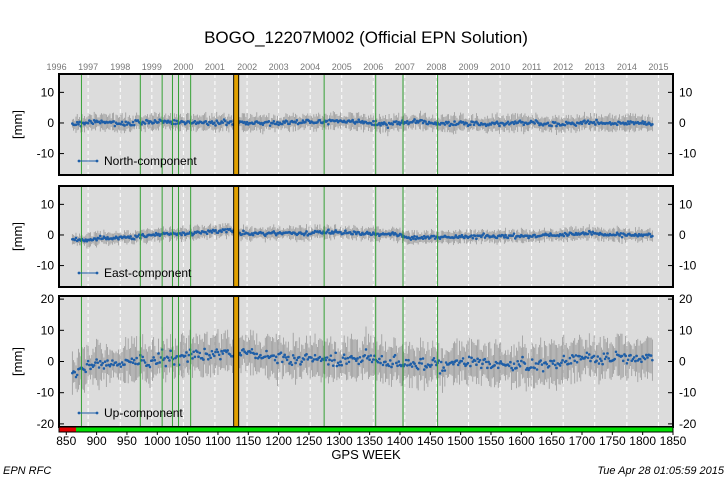  What do you see at coordinates (187, 441) in the screenshot?
I see `x-tick-label: 1050` at bounding box center [187, 441].